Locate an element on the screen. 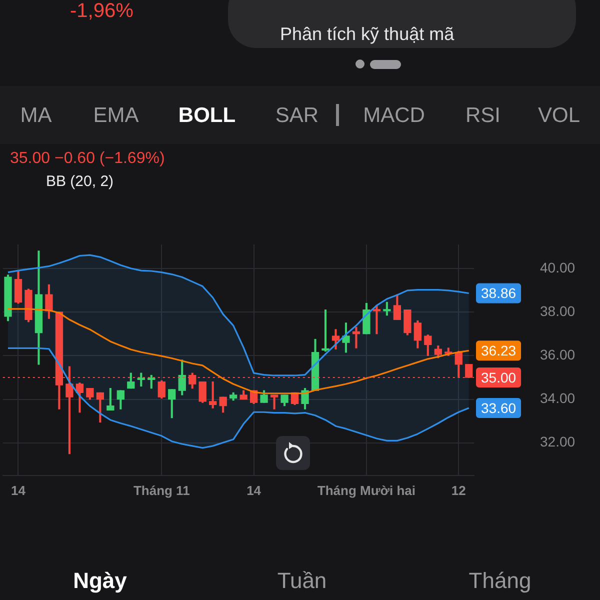  data-label: 36.23 is located at coordinates (498, 350).